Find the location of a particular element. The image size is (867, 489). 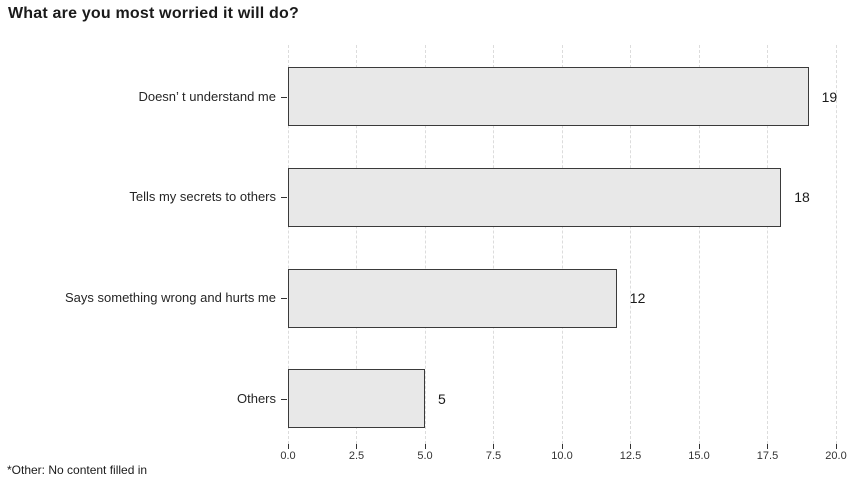

x-axis-tick-label: 0.0 is located at coordinates (288, 456).